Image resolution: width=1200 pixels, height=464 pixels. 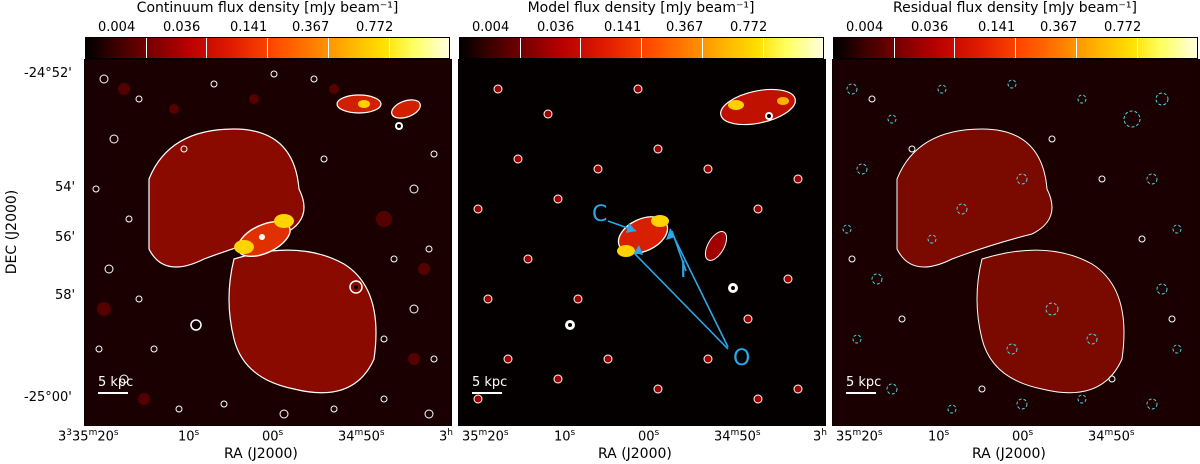 What do you see at coordinates (48, 73) in the screenshot?
I see `y-tick-label: -24°52'` at bounding box center [48, 73].